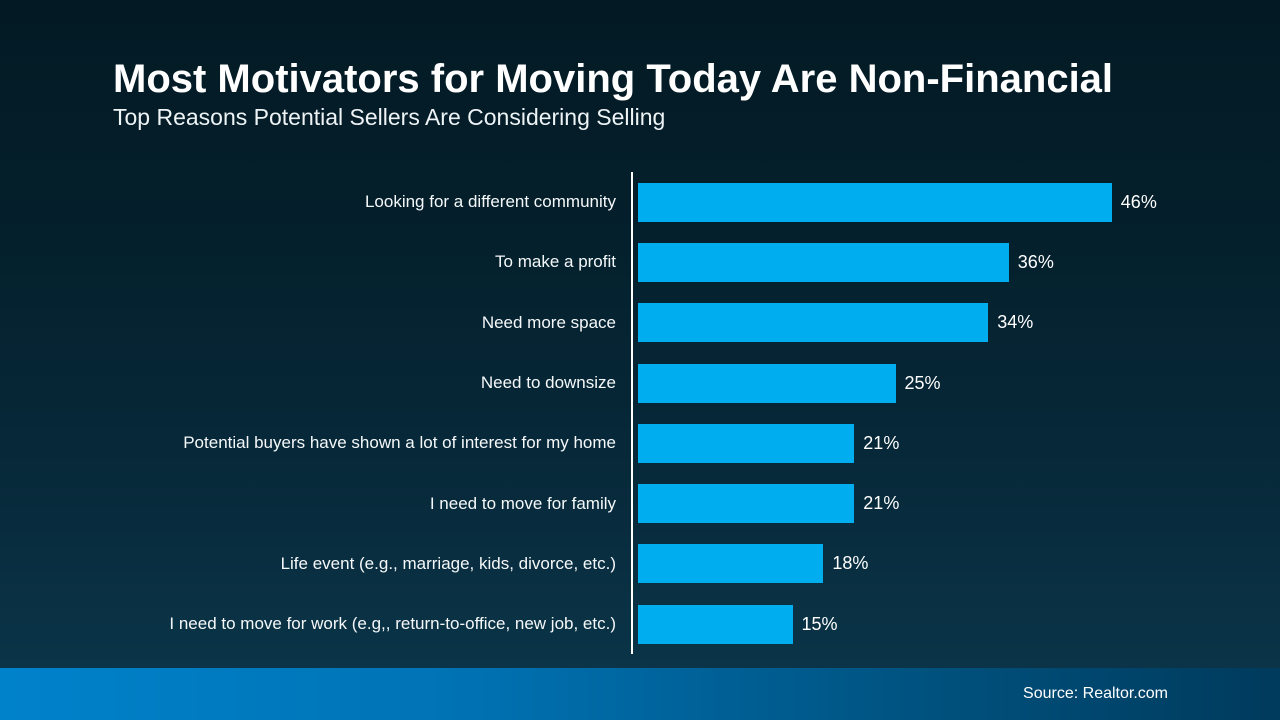  What do you see at coordinates (1015, 322) in the screenshot?
I see `value-label: 34%` at bounding box center [1015, 322].